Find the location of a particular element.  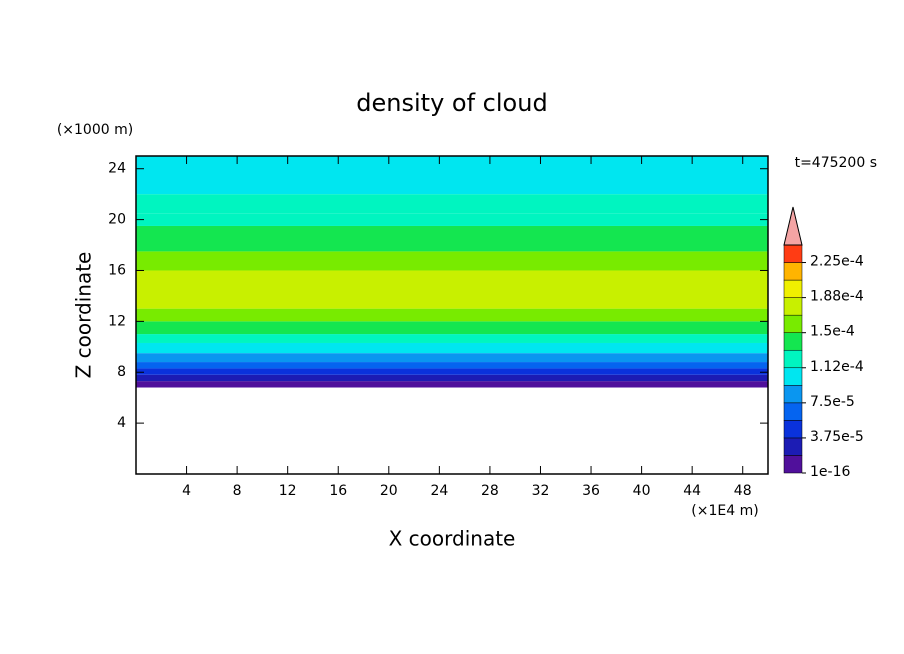

colorbar-extend is located at coordinates (793, 226).